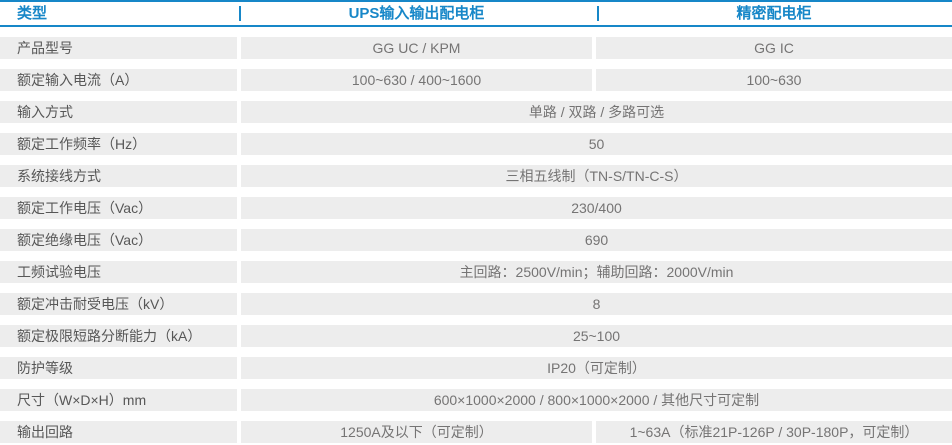 This screenshot has height=445, width=952. Describe the element at coordinates (32, 13) in the screenshot. I see `col-header-type: 类型` at that location.